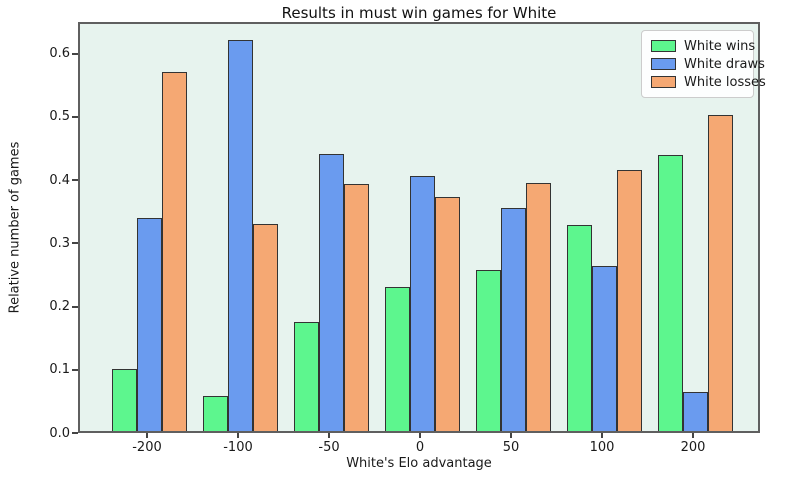 The height and width of the screenshot is (480, 800). I want to click on y-tick-label: 0.0, so click(59, 433).